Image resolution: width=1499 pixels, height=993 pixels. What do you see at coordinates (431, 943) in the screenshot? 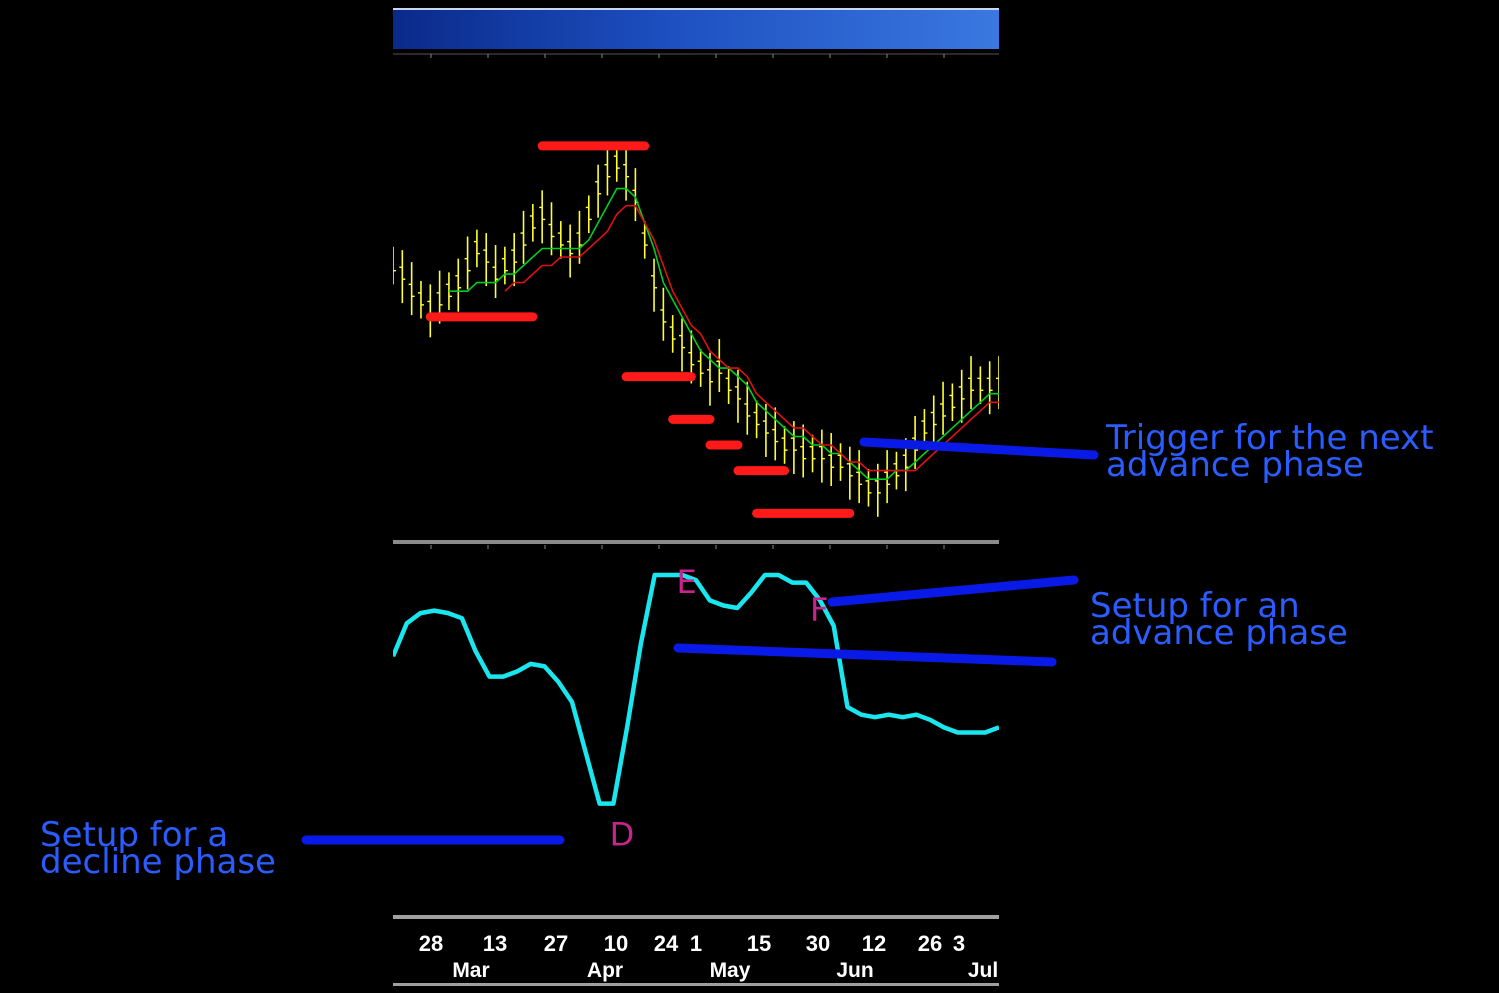
I see `date-tick-label: 28` at bounding box center [431, 943].